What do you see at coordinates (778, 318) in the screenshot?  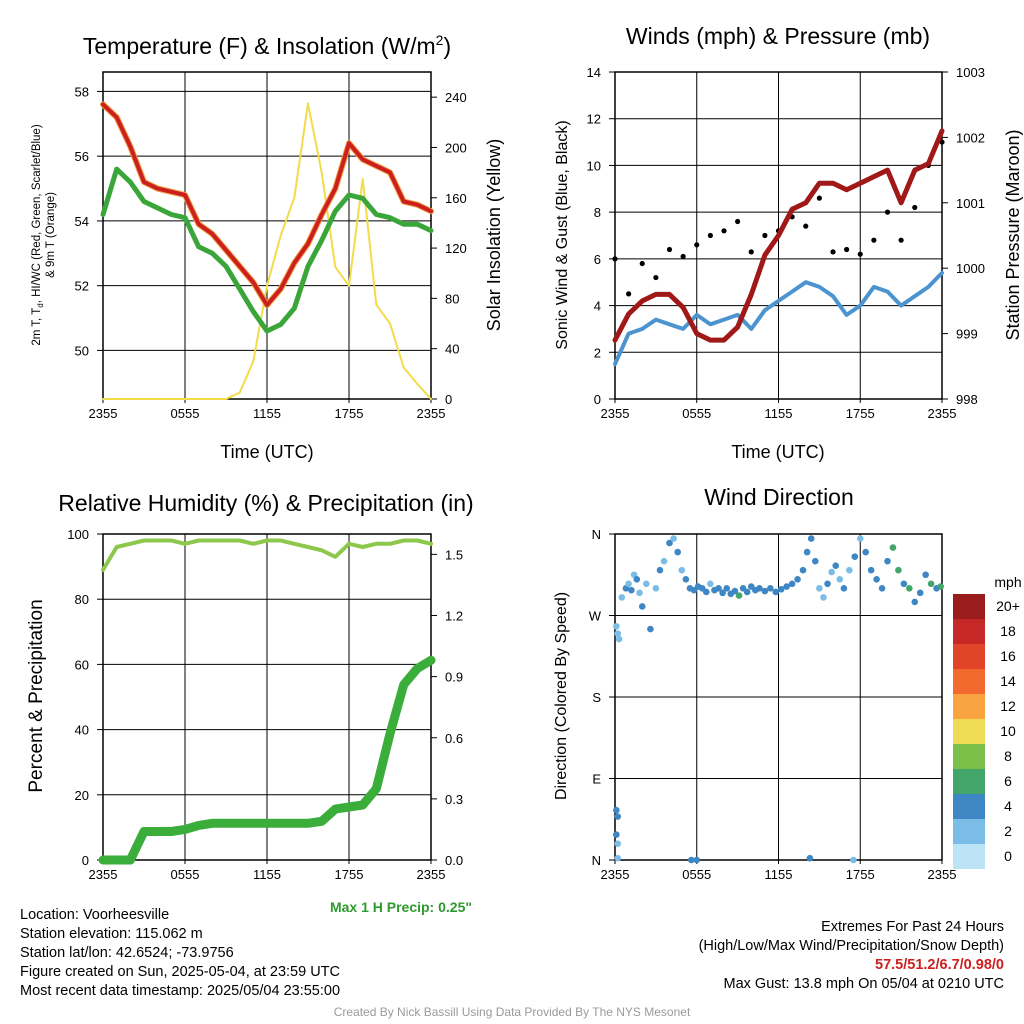 I see `sonic-wind-line` at bounding box center [778, 318].